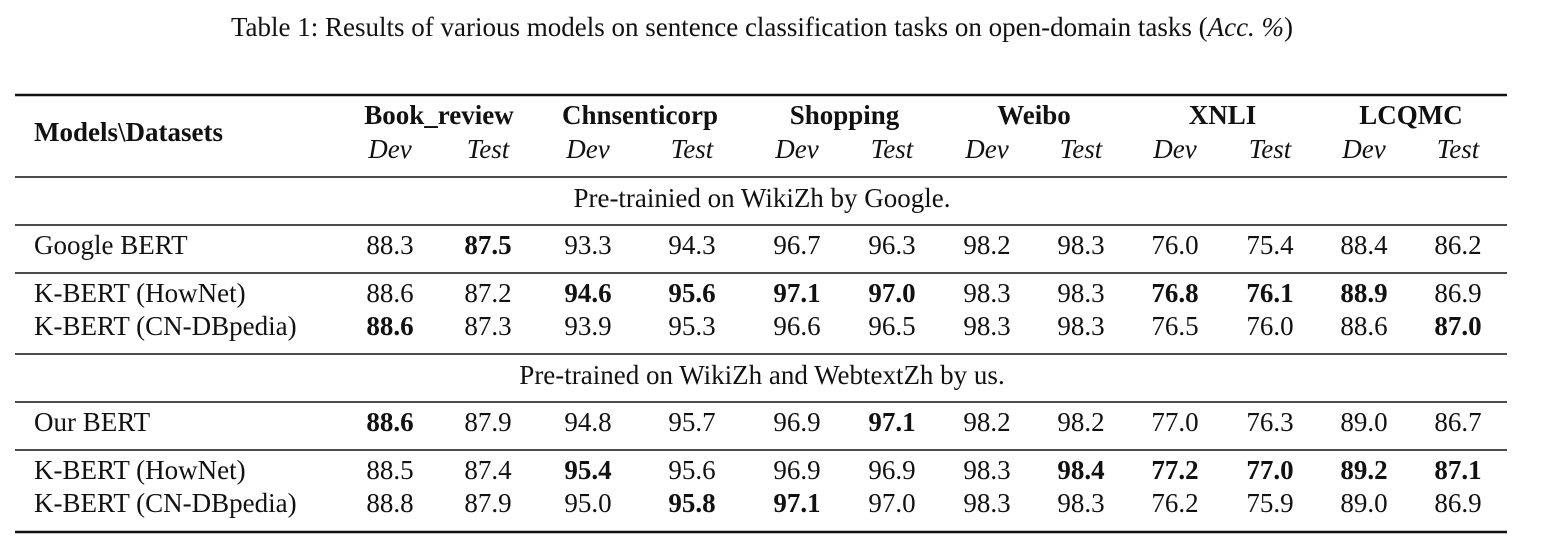  What do you see at coordinates (1269, 503) in the screenshot?
I see `cell: 75.9` at bounding box center [1269, 503].